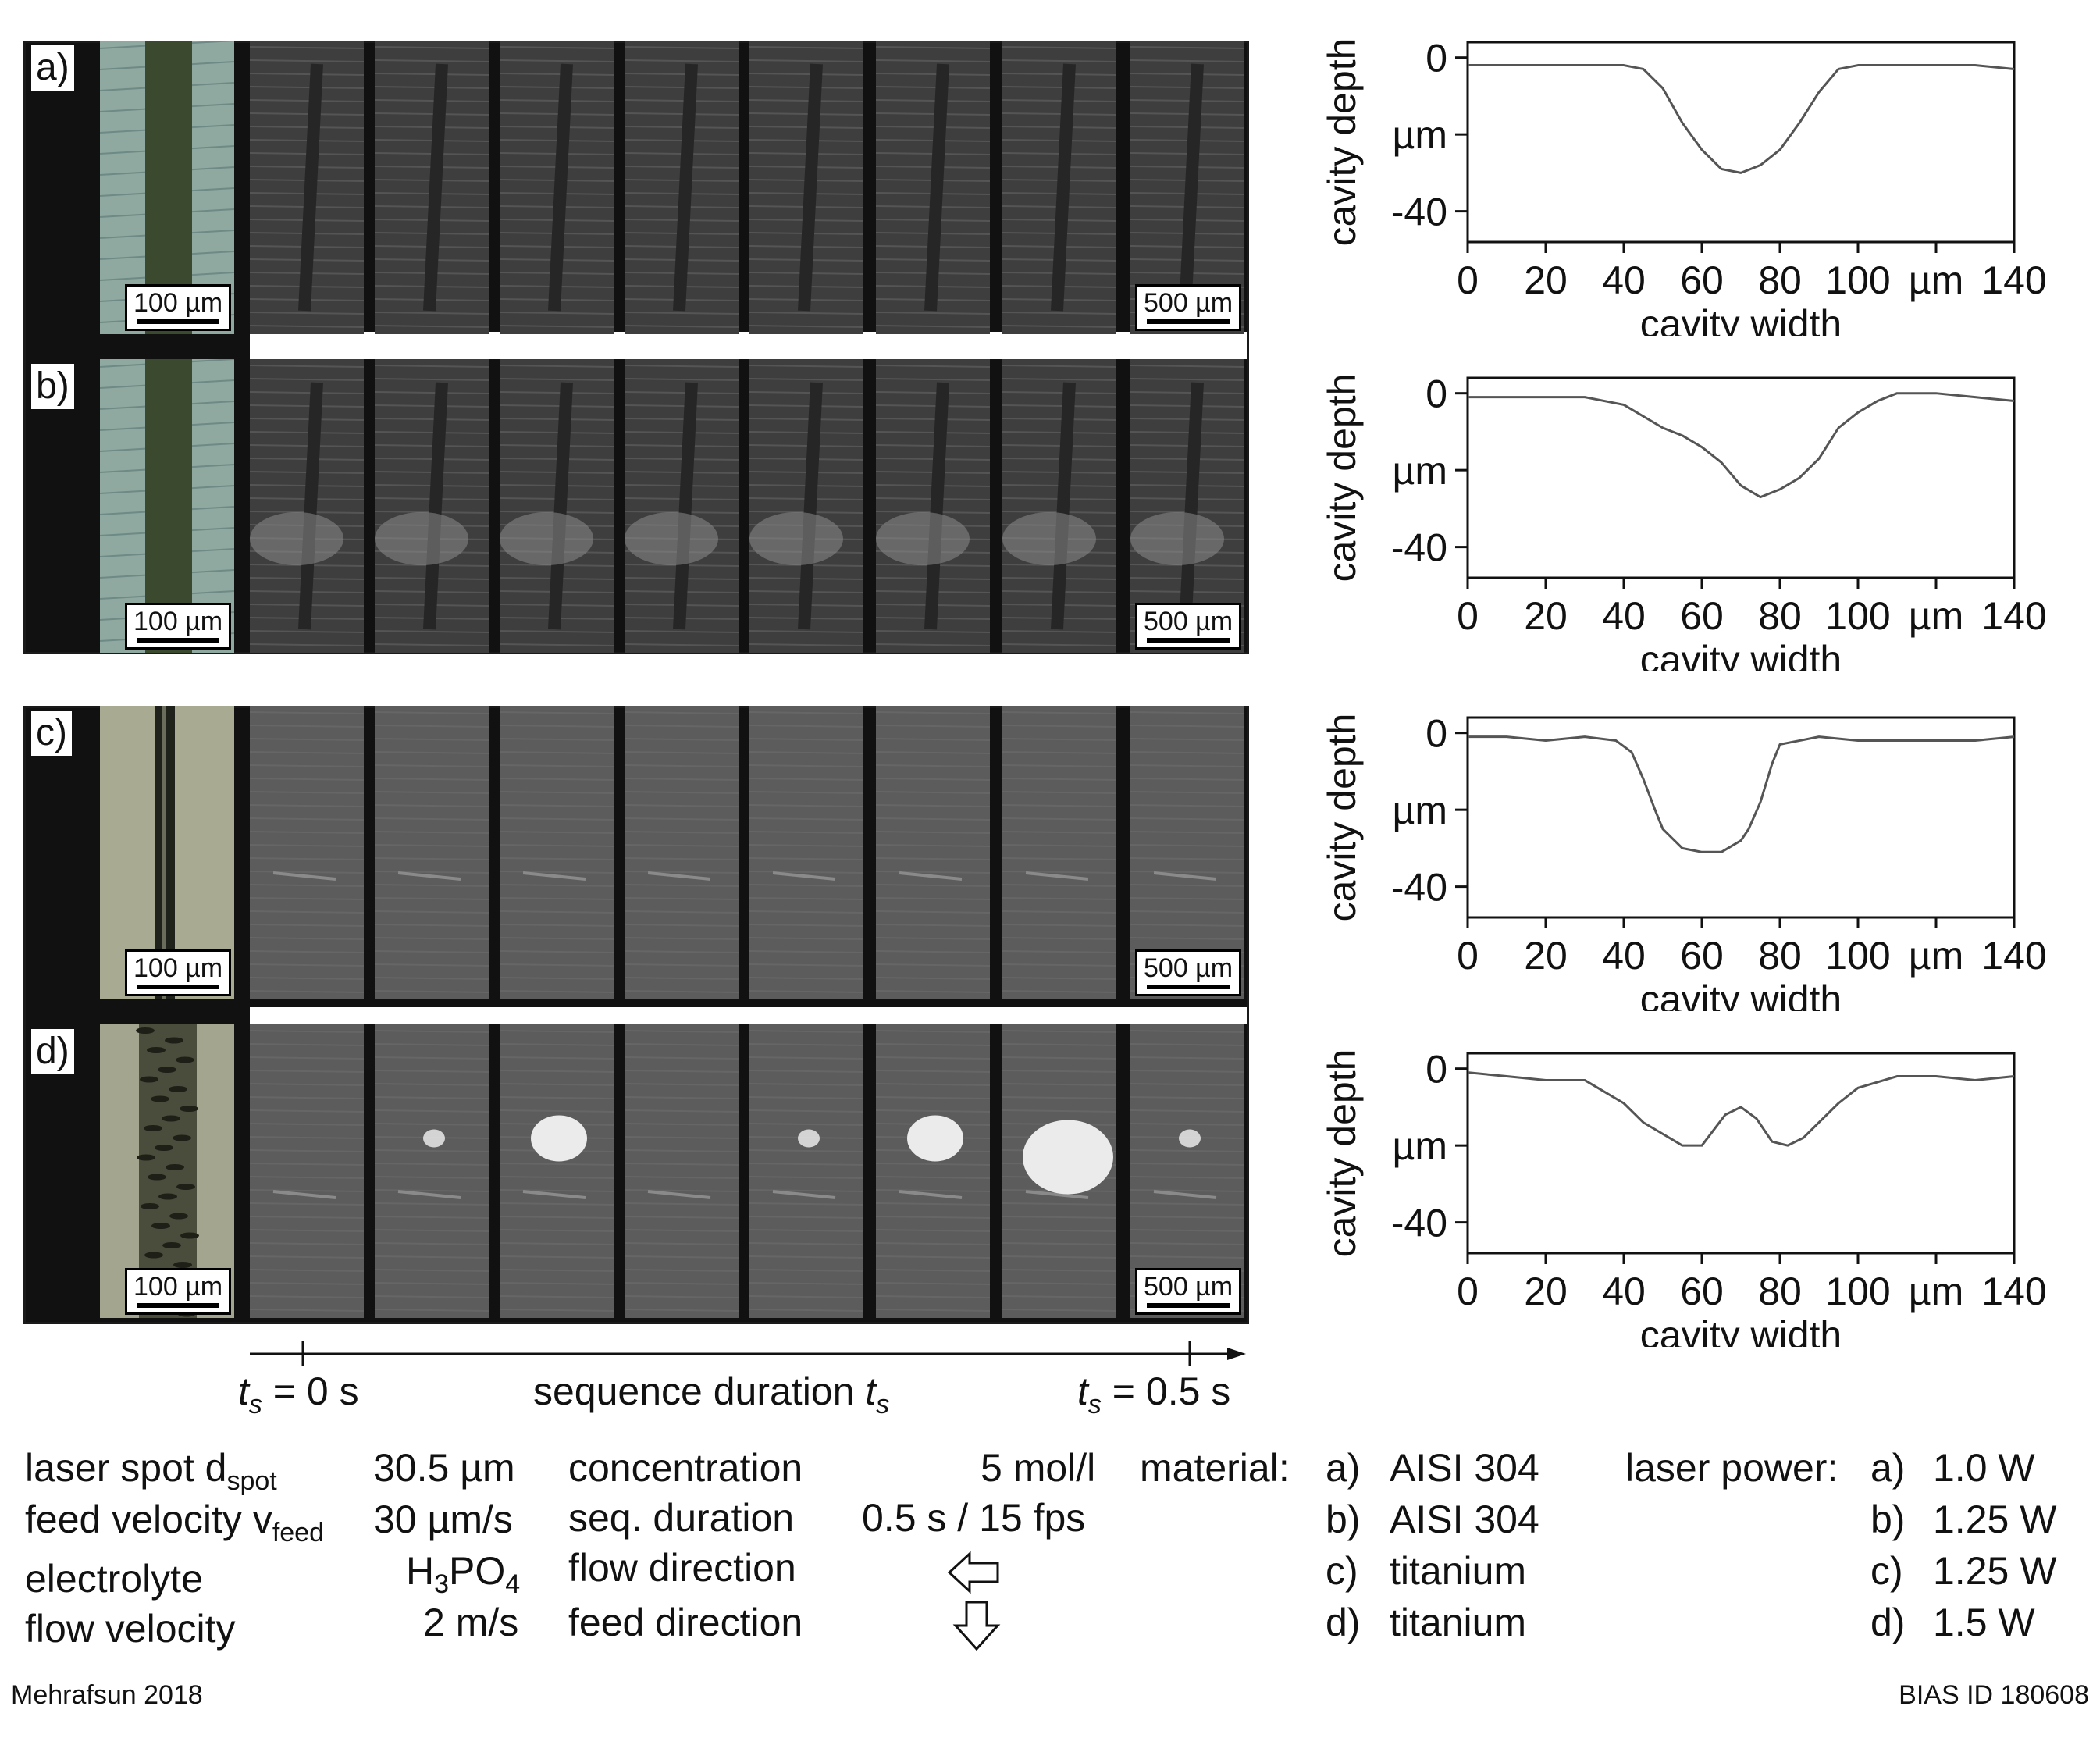  Describe the element at coordinates (1741, 445) in the screenshot. I see `profile-line-b` at that location.